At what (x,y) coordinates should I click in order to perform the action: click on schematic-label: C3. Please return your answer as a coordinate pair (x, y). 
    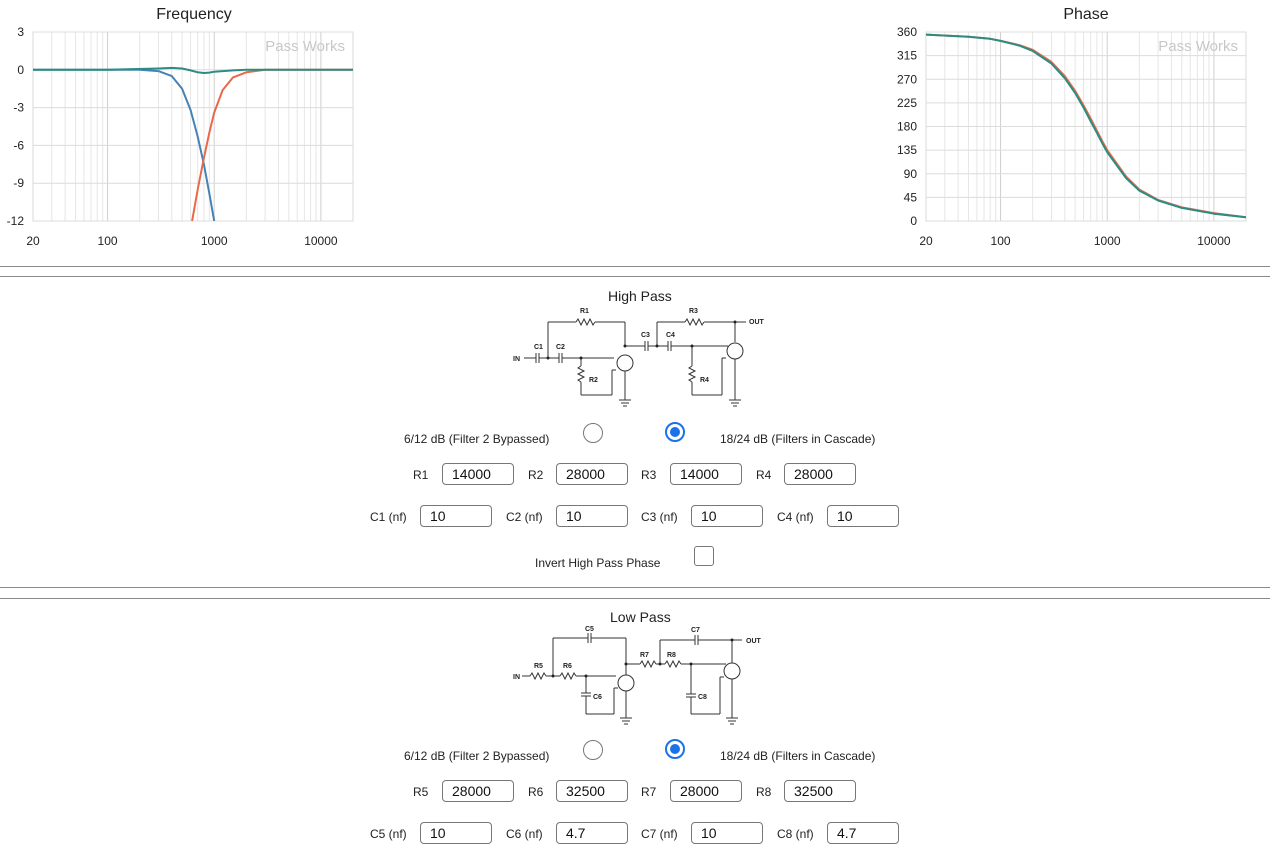
    Looking at the image, I should click on (645, 335).